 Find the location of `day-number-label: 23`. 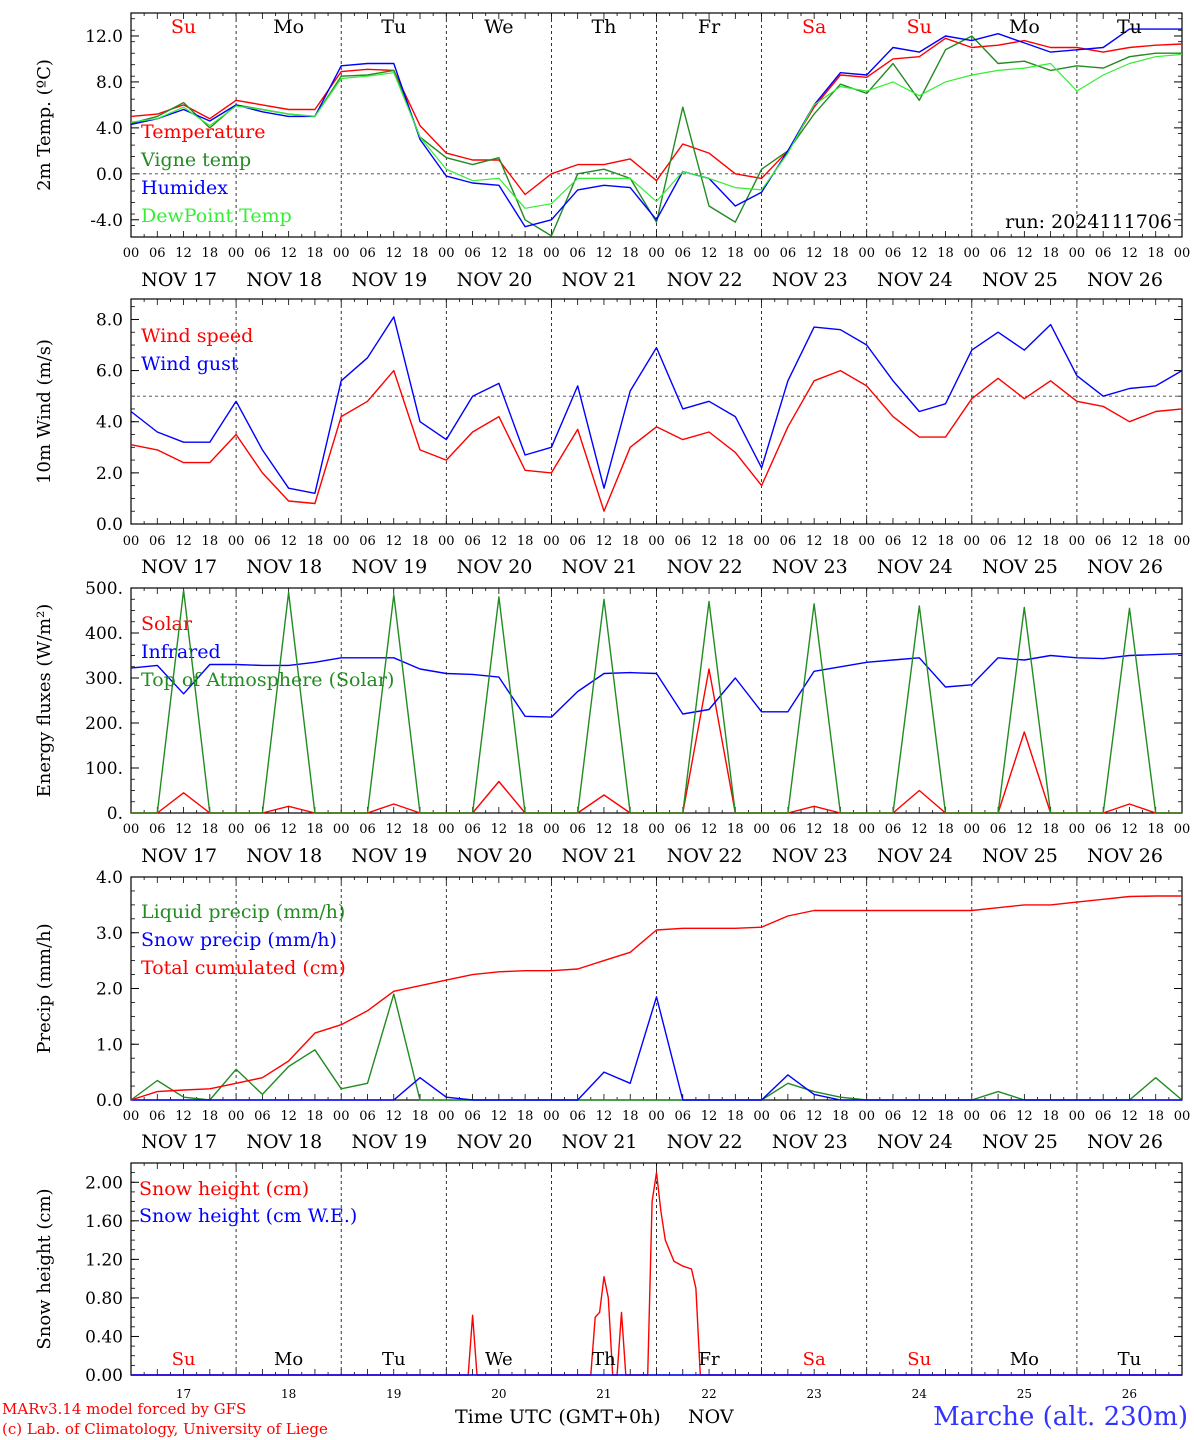

day-number-label: 23 is located at coordinates (814, 1394).